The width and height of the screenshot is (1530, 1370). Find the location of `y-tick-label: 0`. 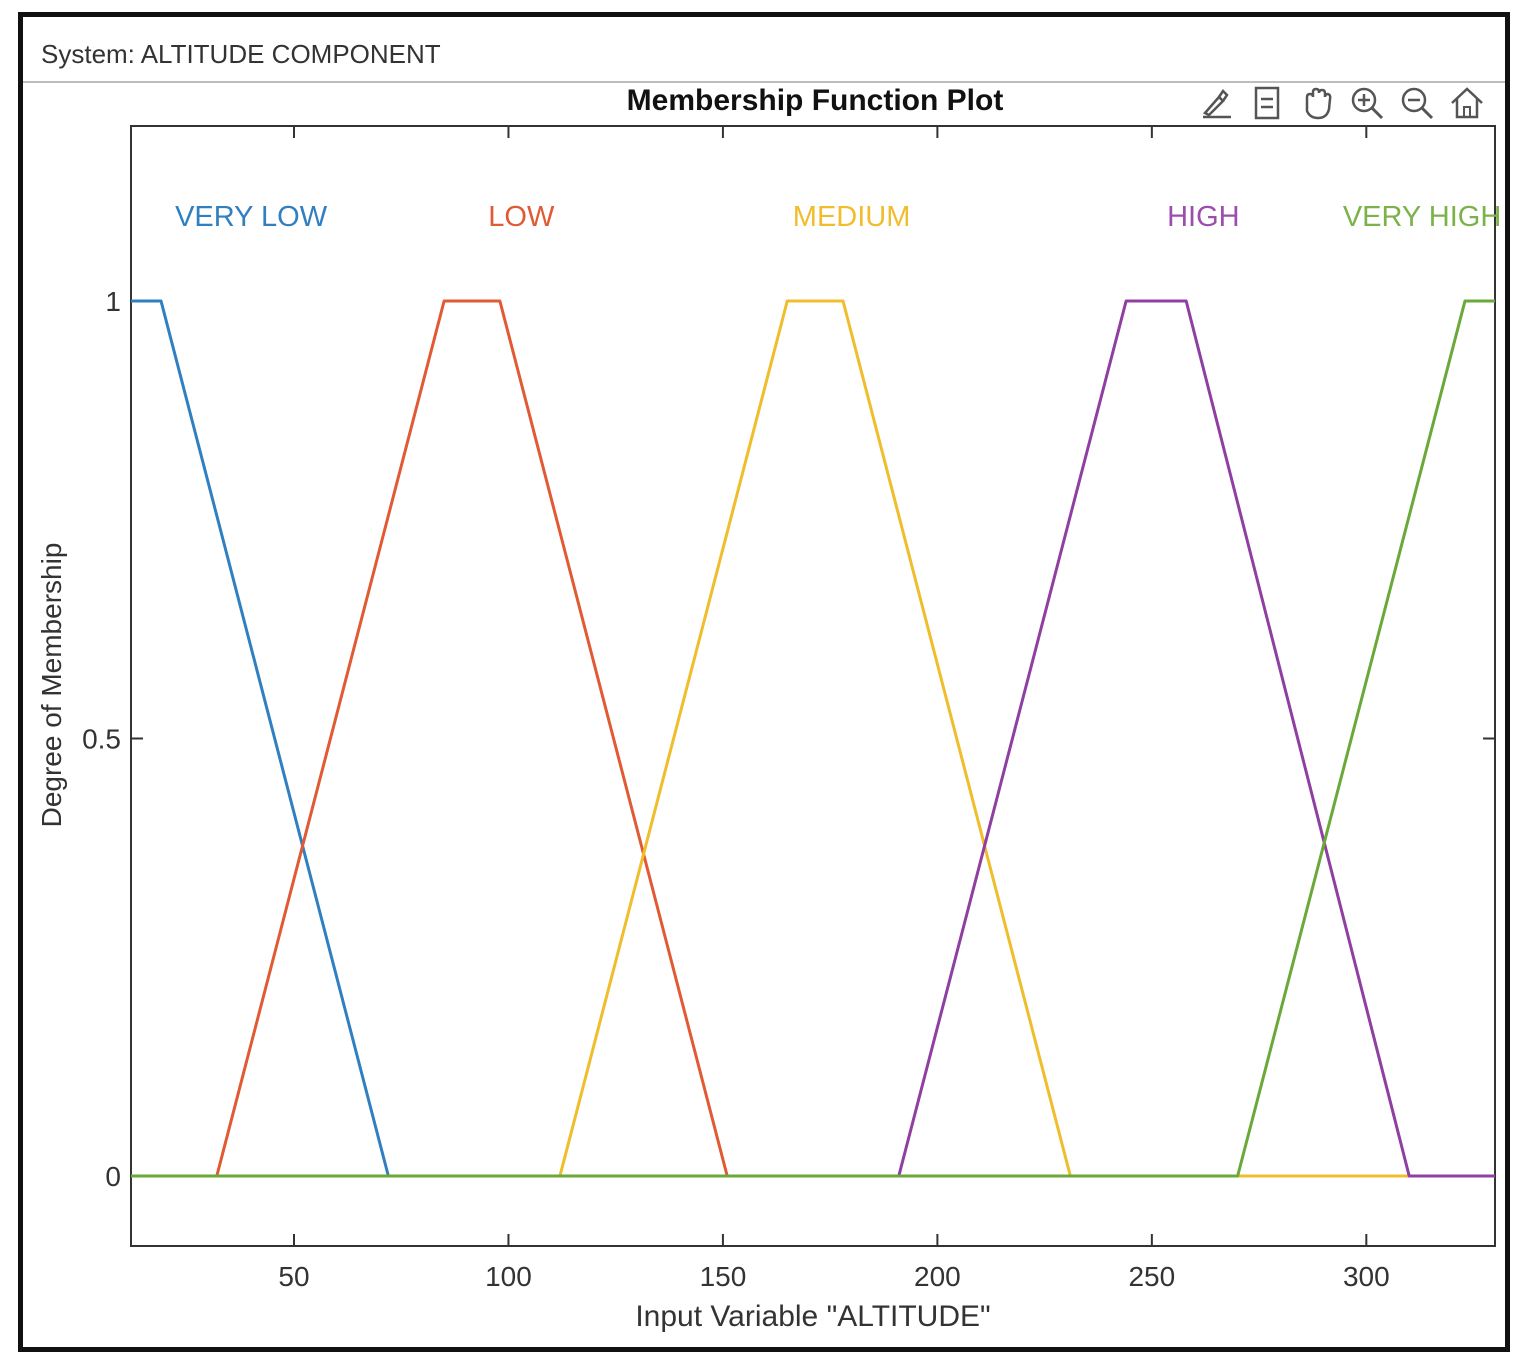

y-tick-label: 0 is located at coordinates (113, 1176).